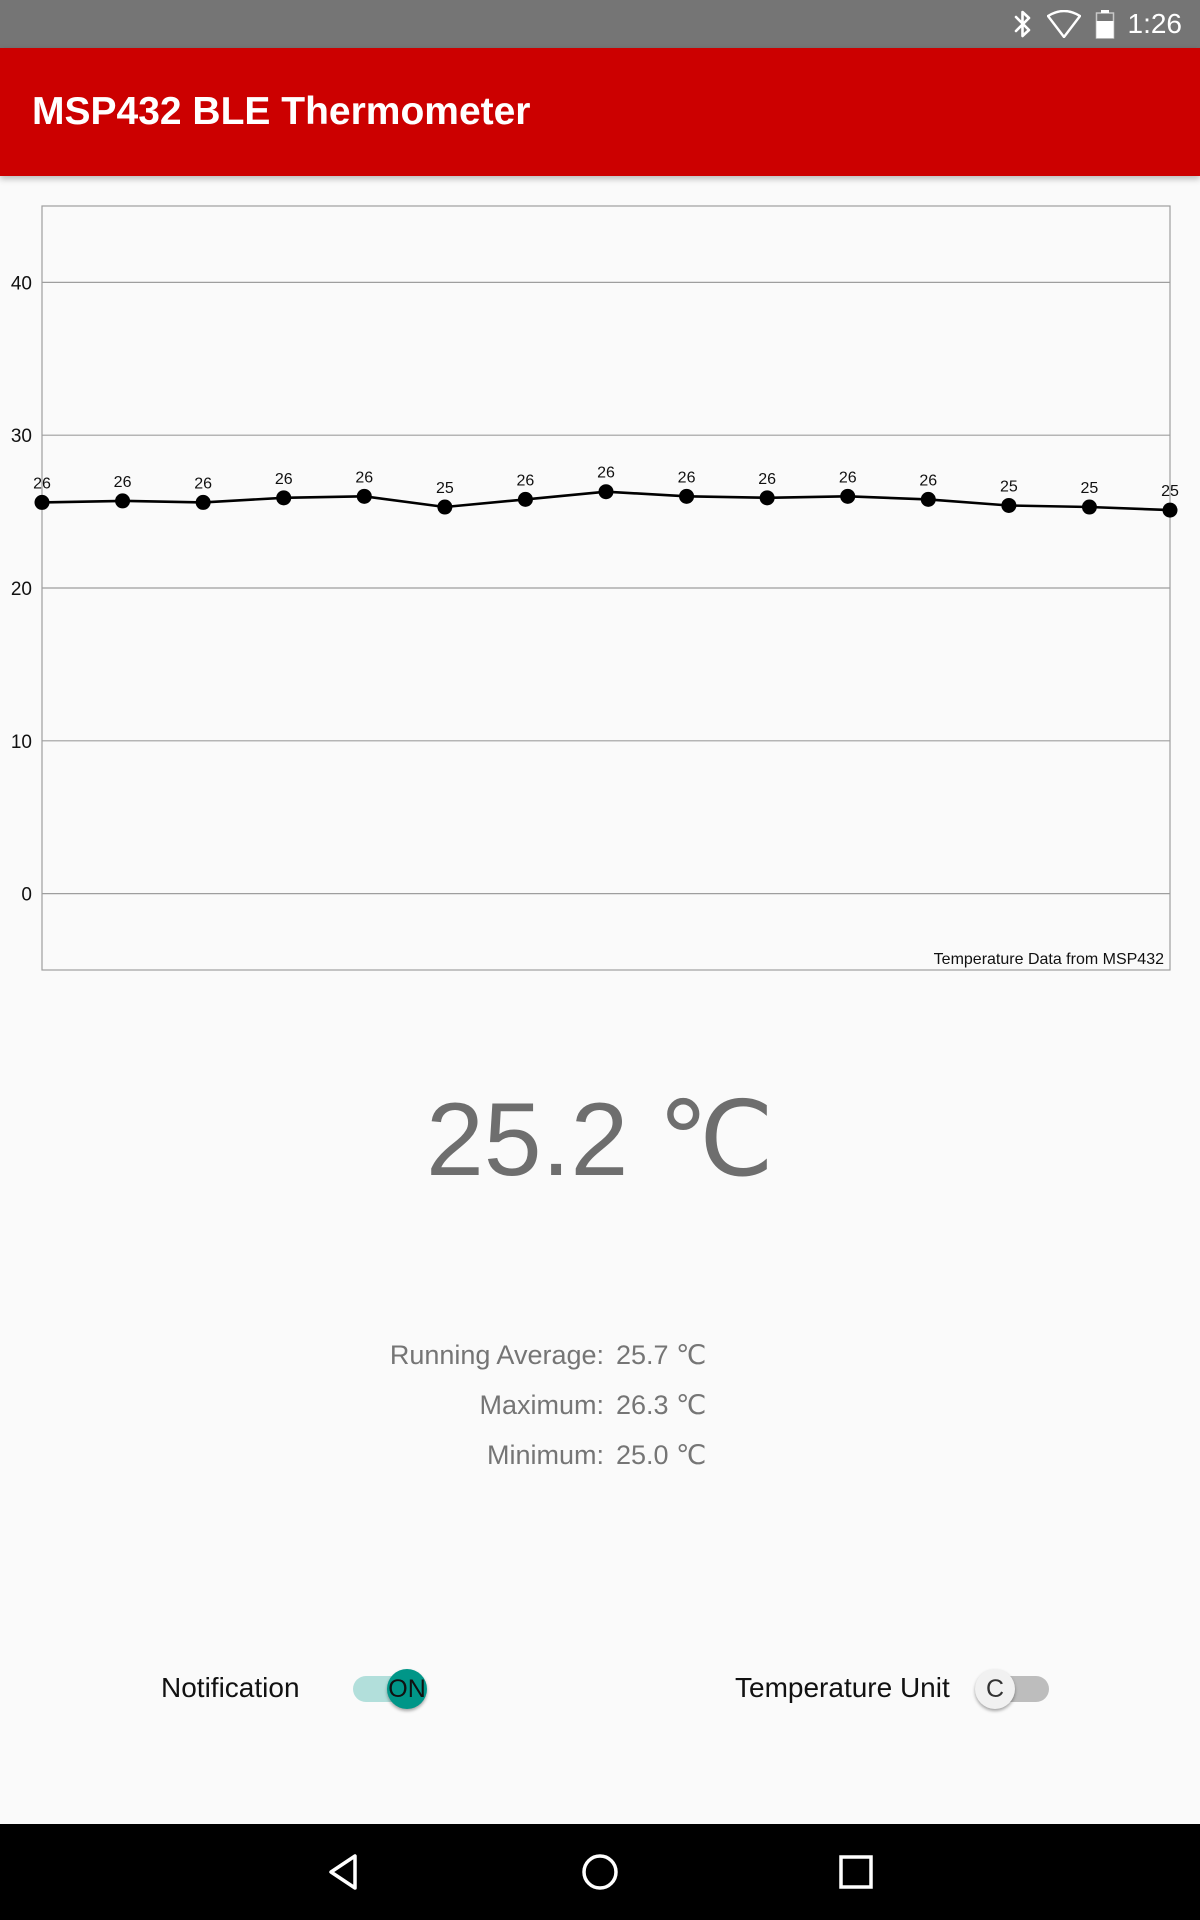  I want to click on stat-value: 25.0 ℃, so click(661, 1455).